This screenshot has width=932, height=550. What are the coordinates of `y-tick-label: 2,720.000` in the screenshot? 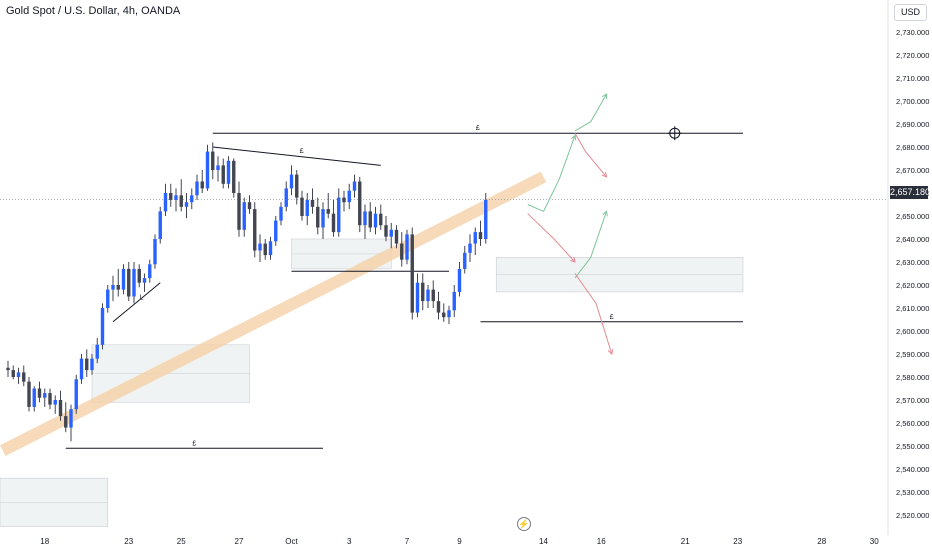 It's located at (912, 55).